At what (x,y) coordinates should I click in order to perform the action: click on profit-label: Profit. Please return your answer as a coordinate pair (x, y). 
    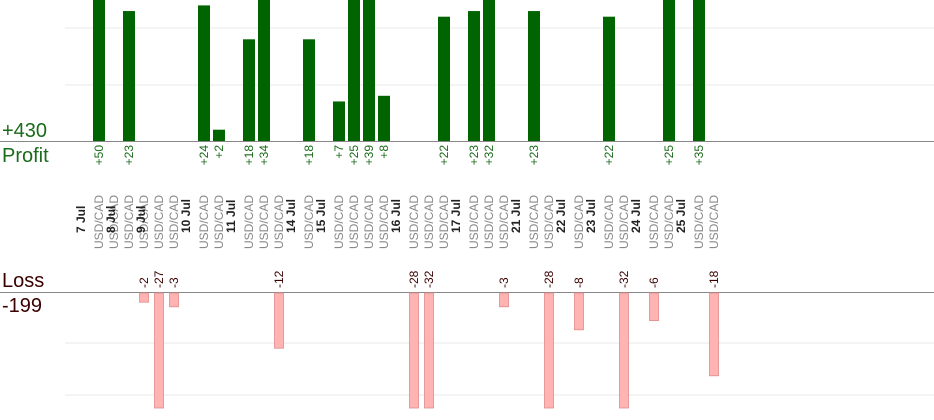
    Looking at the image, I should click on (25, 156).